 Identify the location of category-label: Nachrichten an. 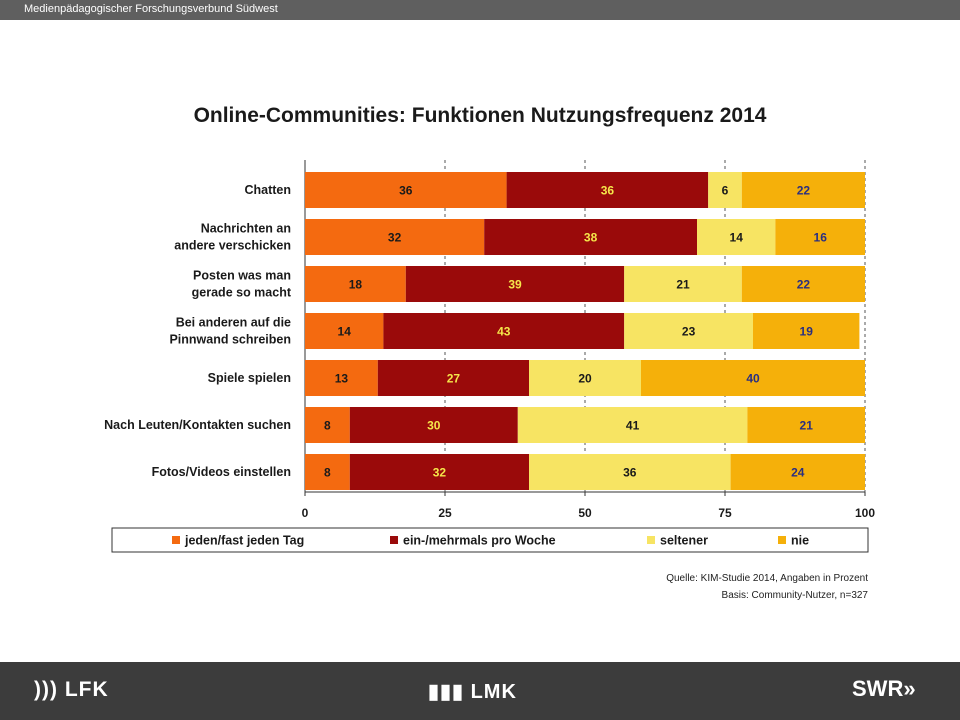
(246, 229).